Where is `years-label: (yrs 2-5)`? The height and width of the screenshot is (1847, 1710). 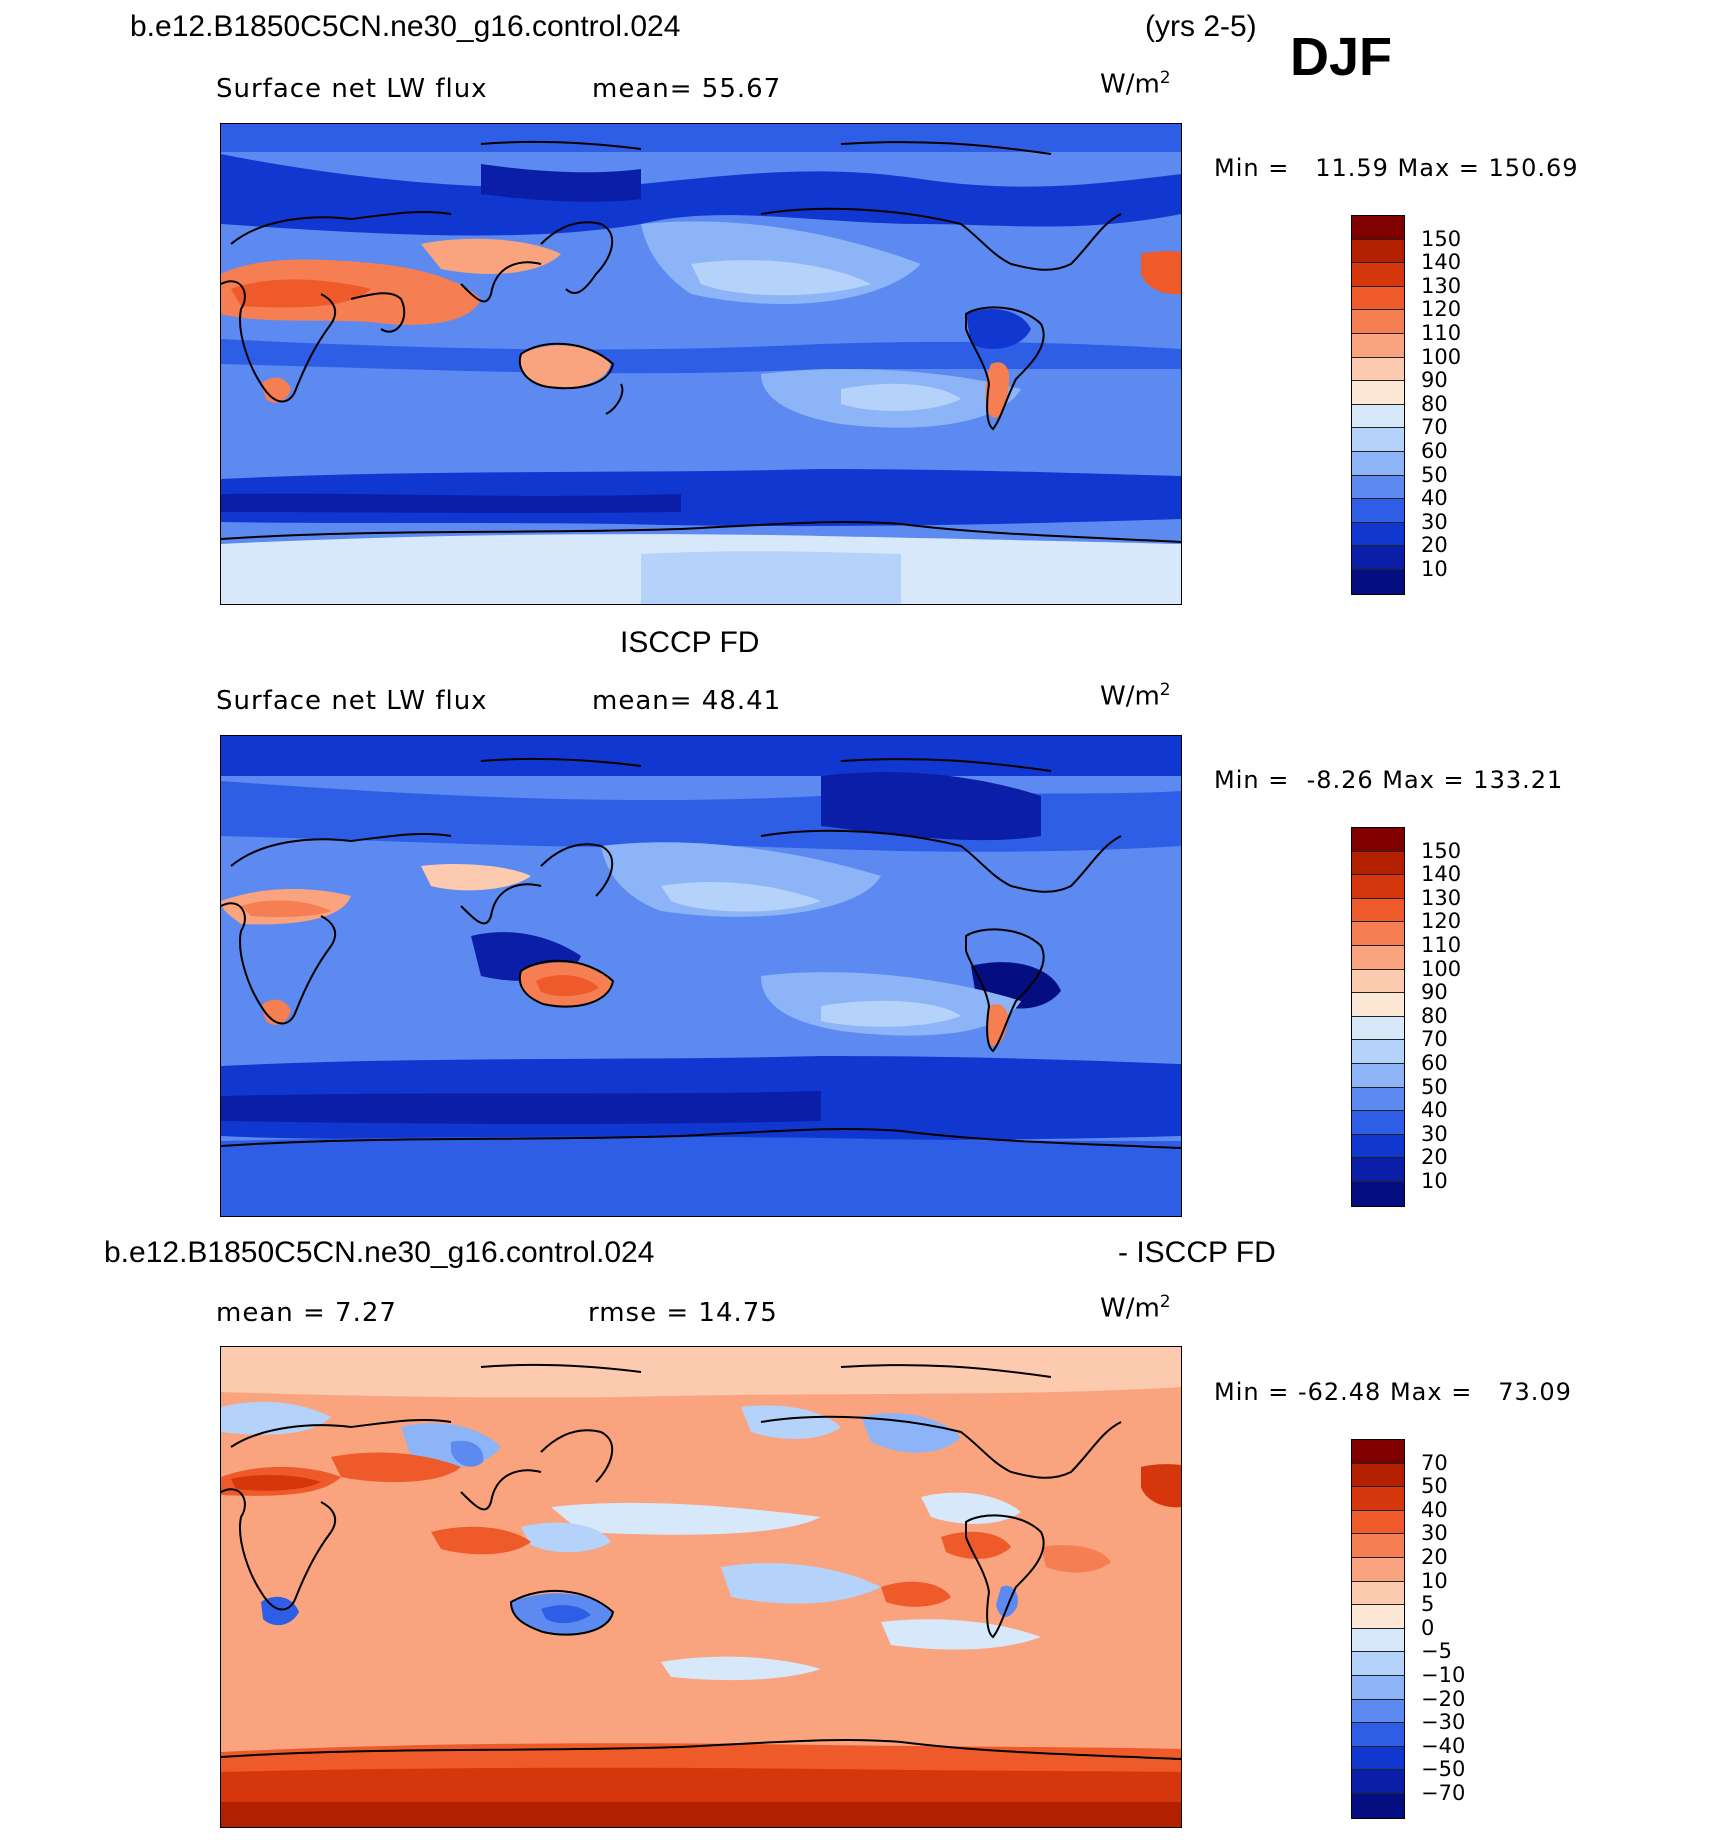
years-label: (yrs 2-5) is located at coordinates (1201, 26).